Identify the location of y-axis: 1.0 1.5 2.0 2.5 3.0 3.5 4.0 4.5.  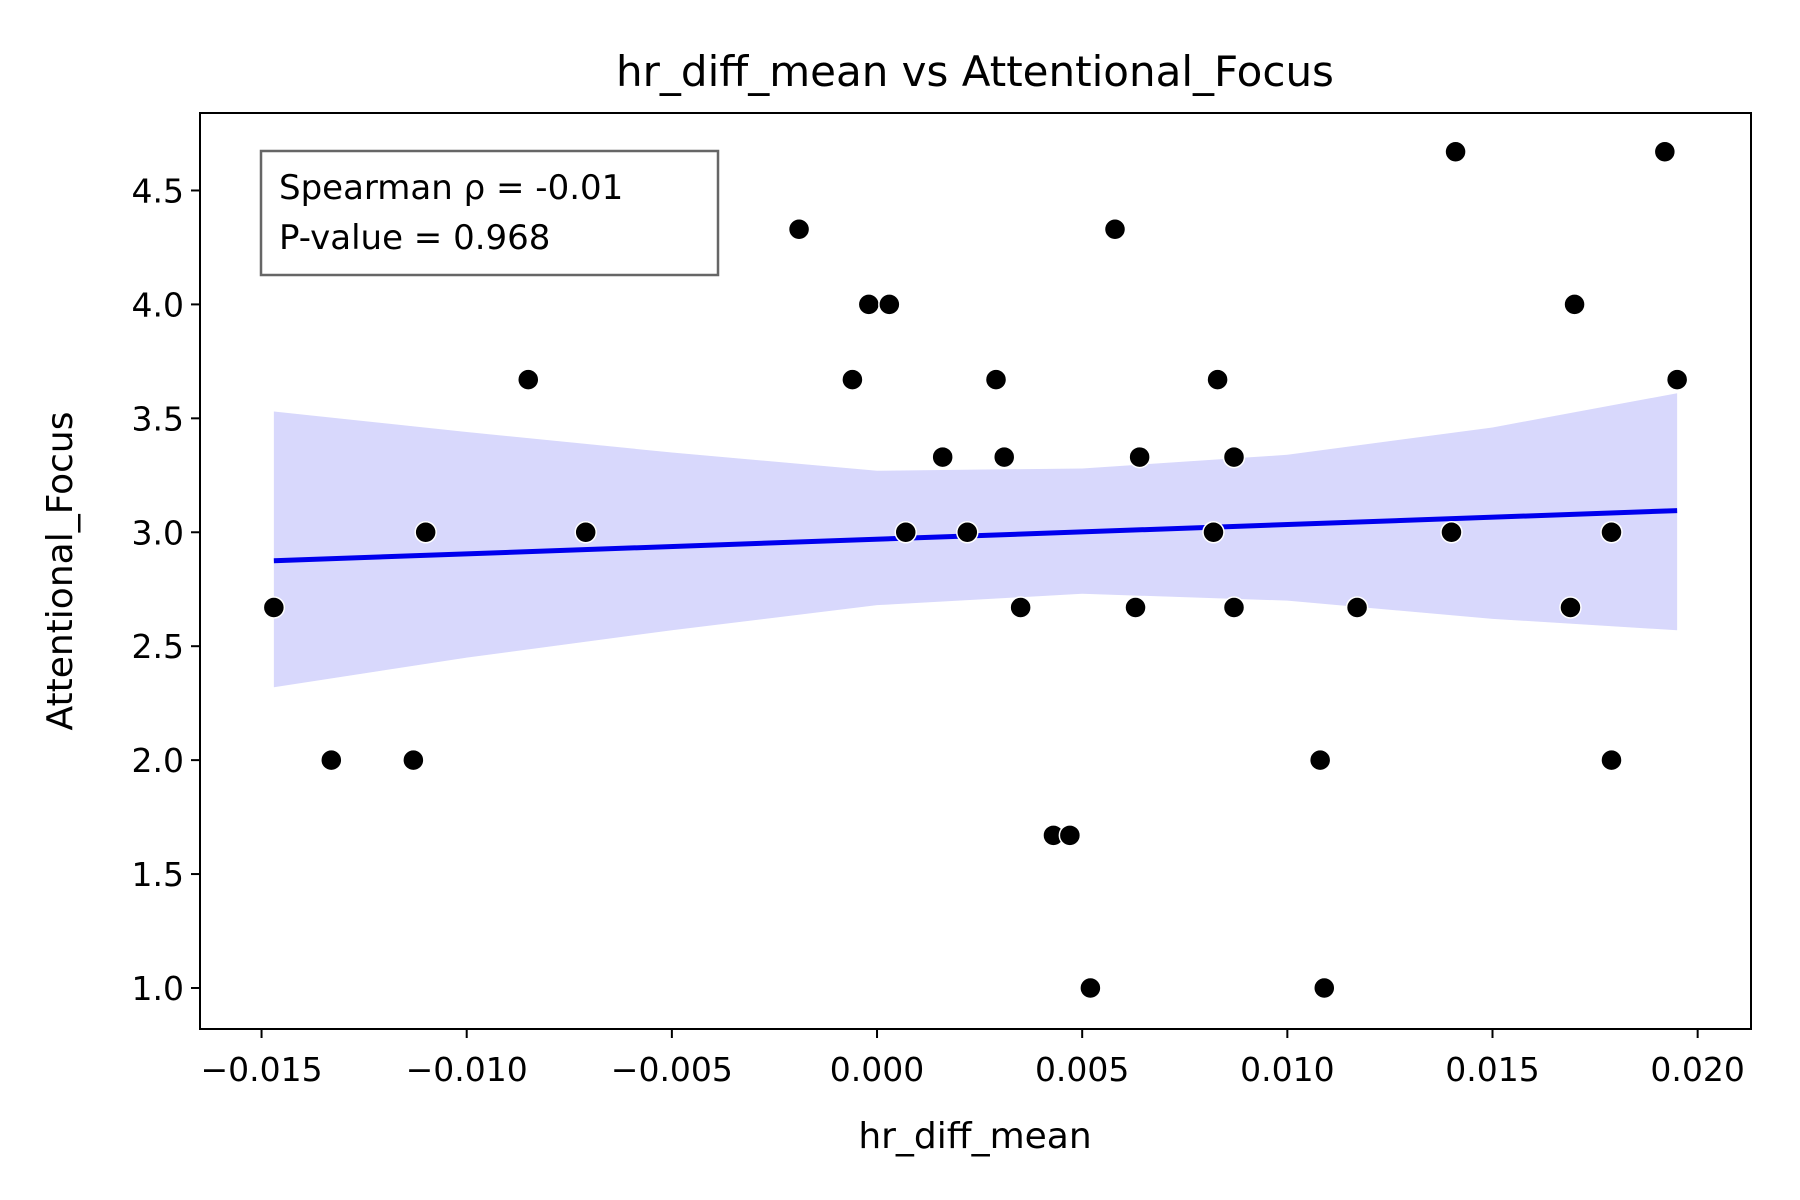
(166, 589).